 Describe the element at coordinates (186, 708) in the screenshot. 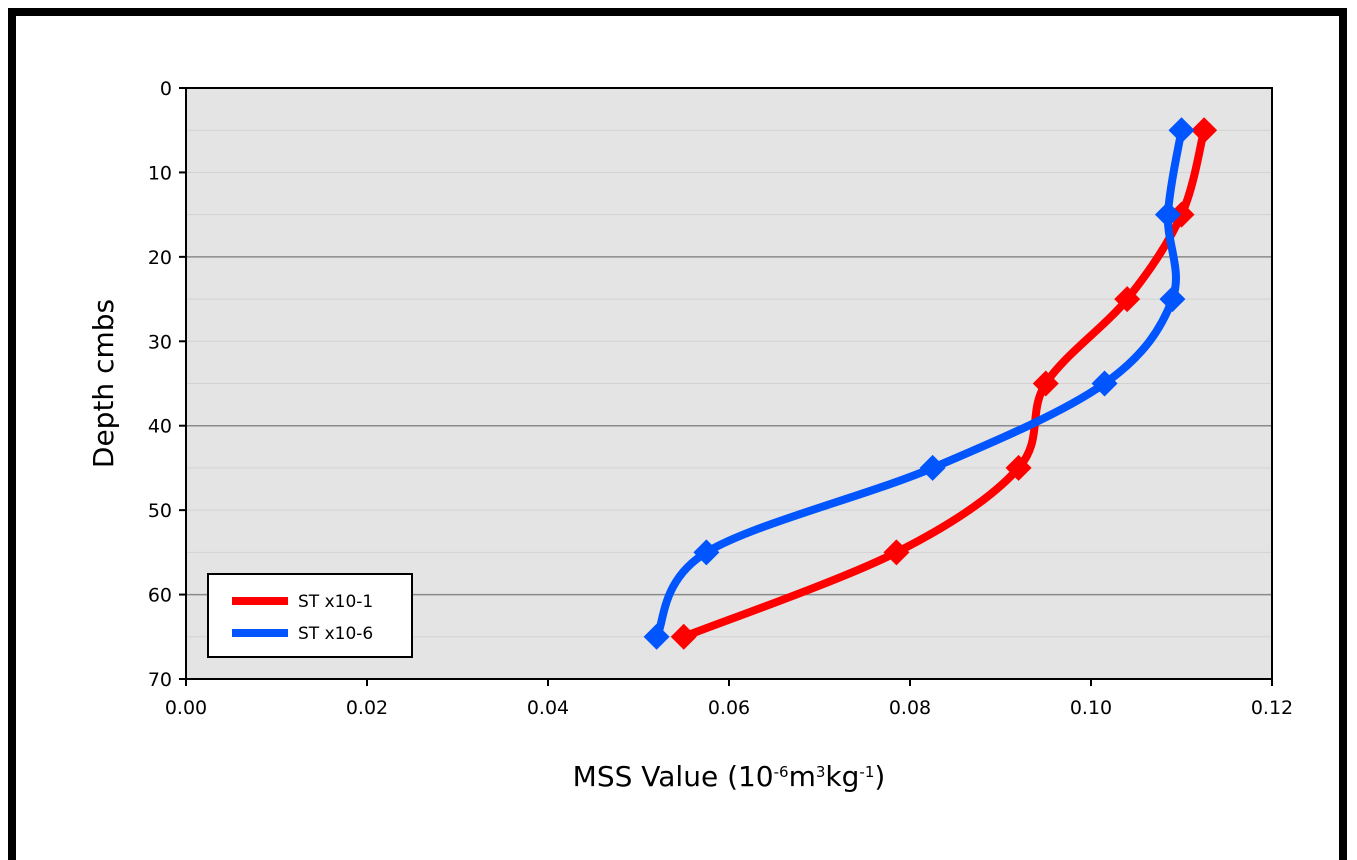

I see `x-tick-label-0: 0.00` at that location.